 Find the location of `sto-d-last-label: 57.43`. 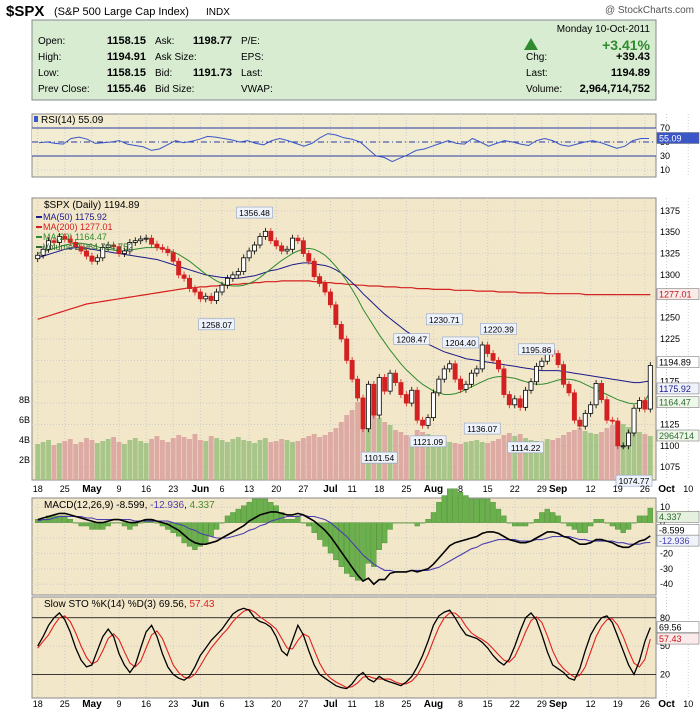

sto-d-last-label: 57.43 is located at coordinates (670, 639).